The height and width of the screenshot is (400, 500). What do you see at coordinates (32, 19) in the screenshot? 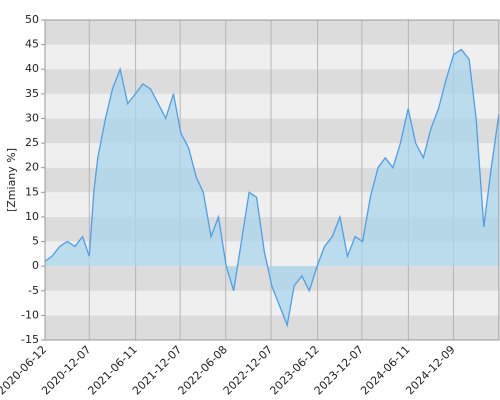
I see `y-tick-label: 50` at bounding box center [32, 19].